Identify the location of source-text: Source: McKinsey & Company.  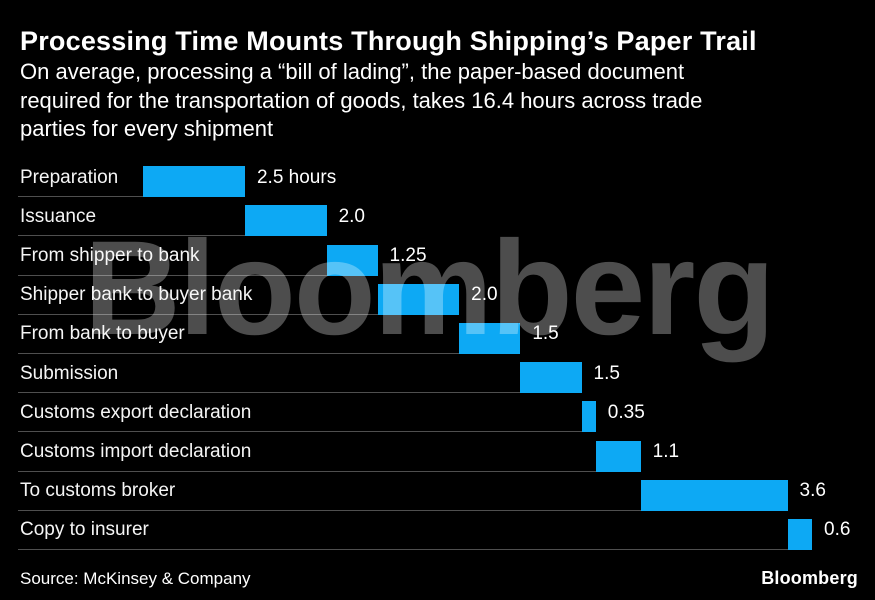
(135, 578).